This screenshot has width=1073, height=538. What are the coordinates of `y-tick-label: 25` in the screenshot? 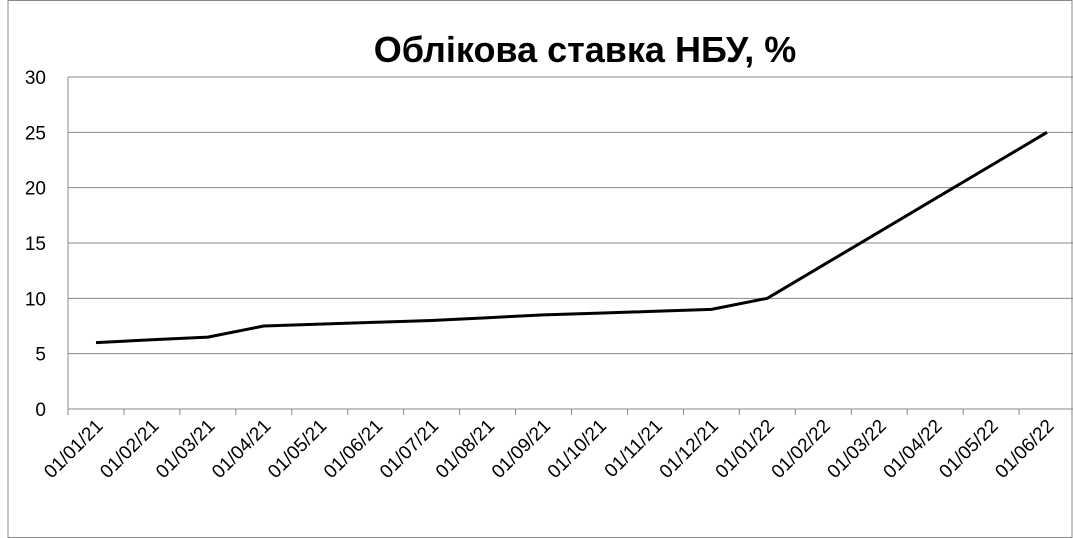 It's located at (35, 133).